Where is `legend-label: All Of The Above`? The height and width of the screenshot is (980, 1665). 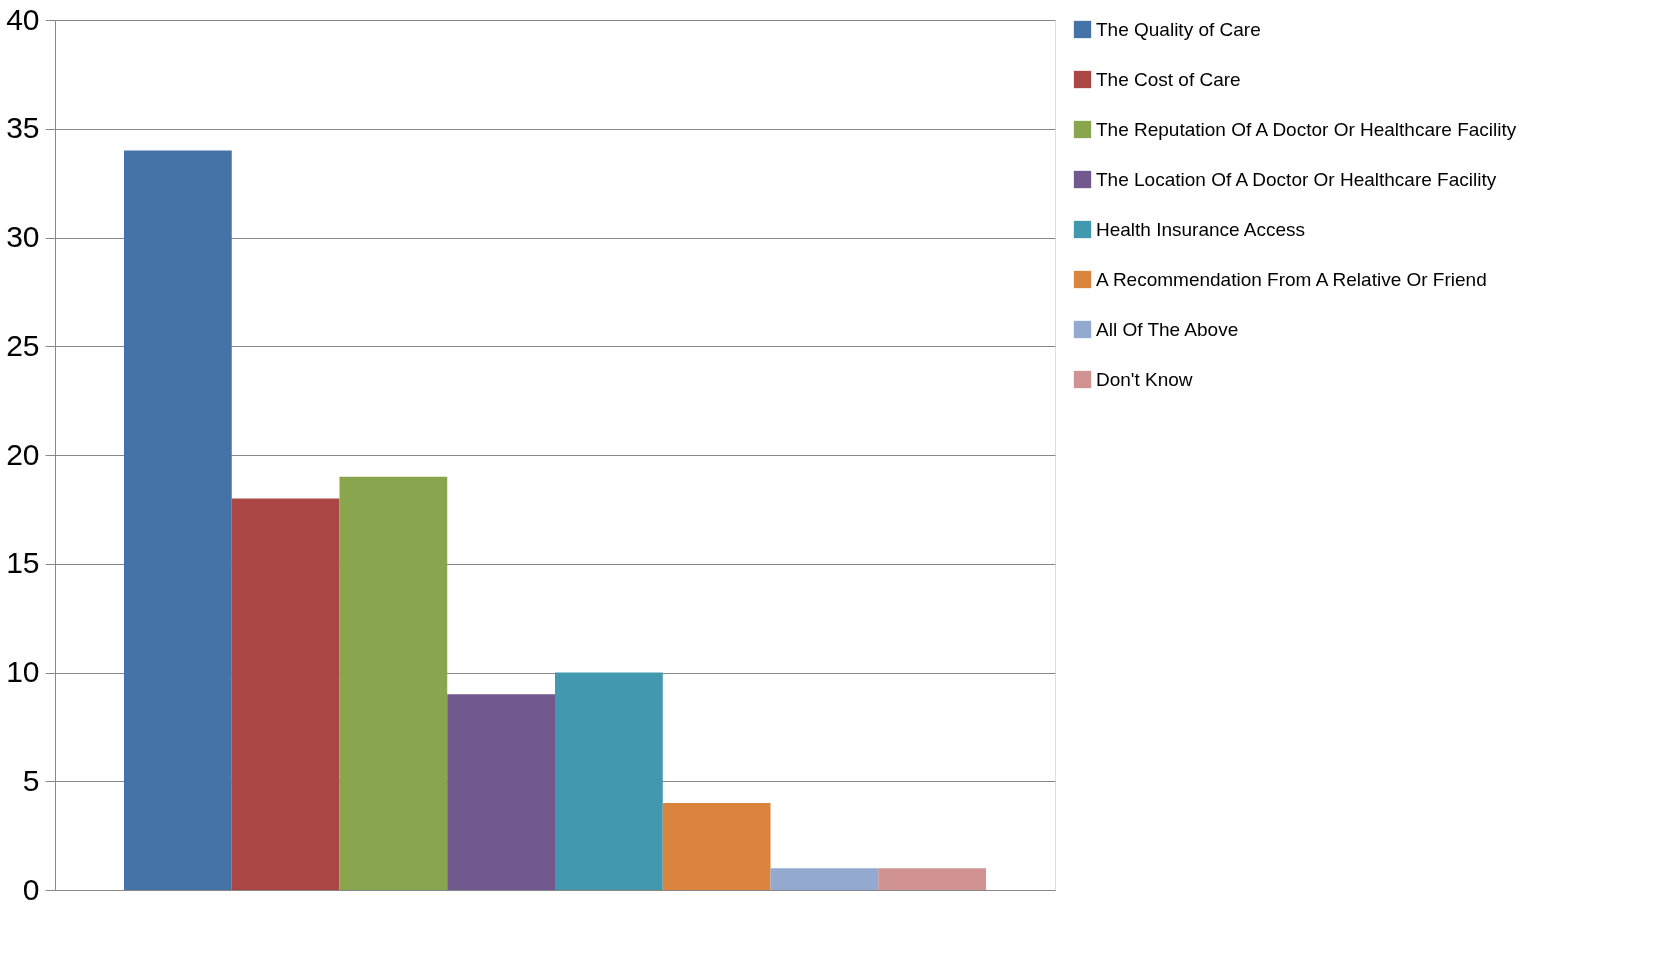 legend-label: All Of The Above is located at coordinates (1167, 329).